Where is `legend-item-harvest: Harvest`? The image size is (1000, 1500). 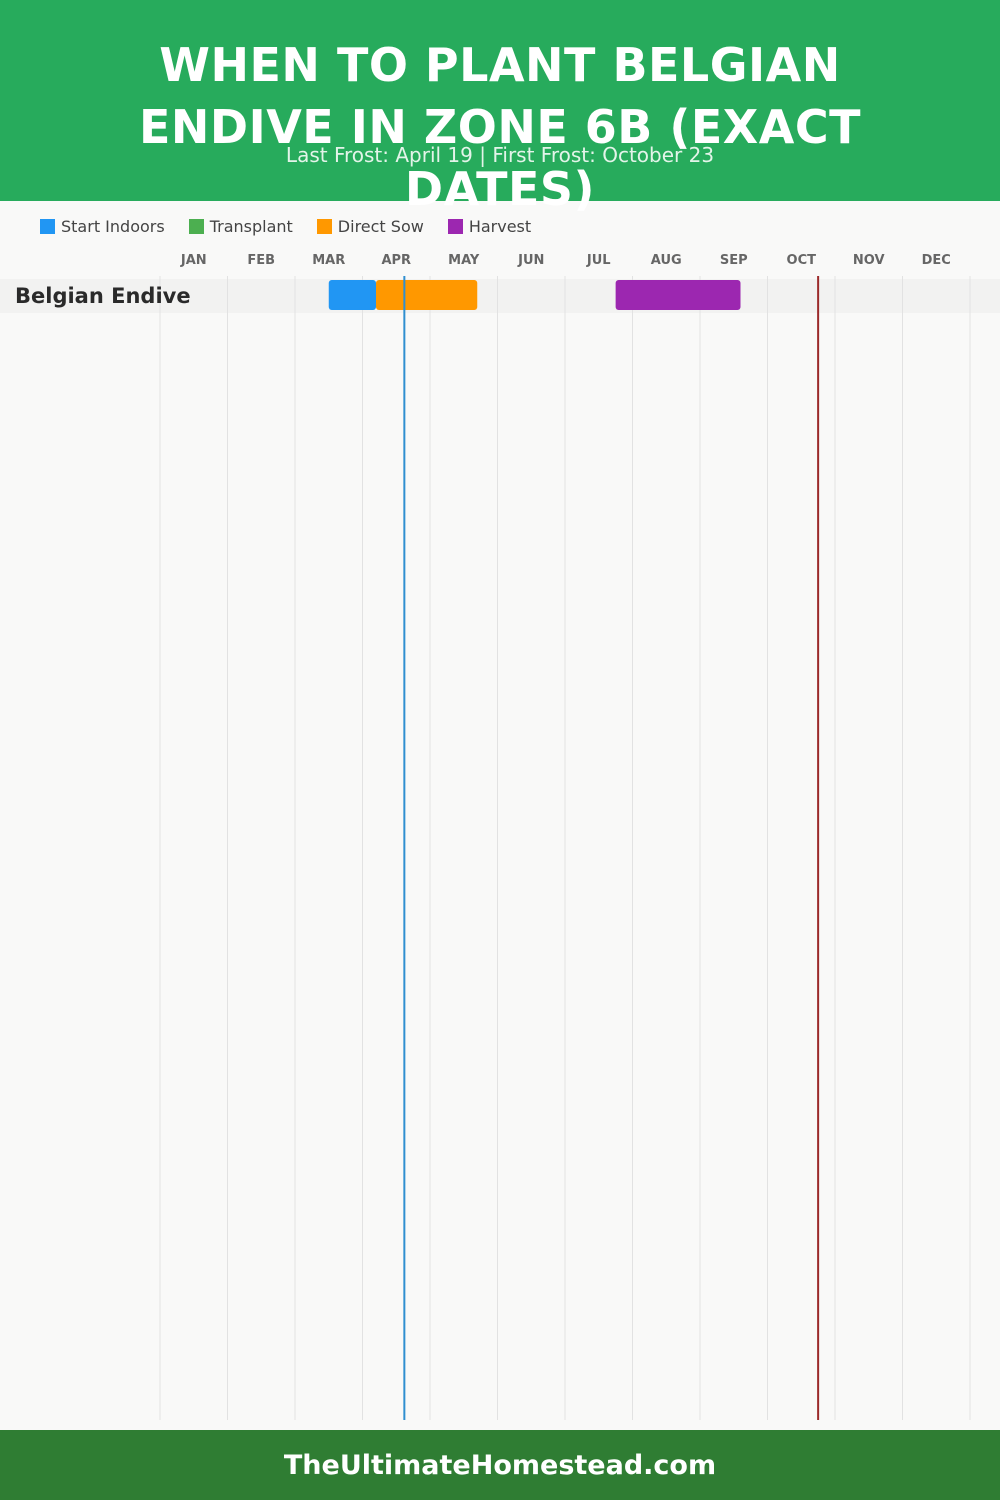 legend-item-harvest: Harvest is located at coordinates (489, 226).